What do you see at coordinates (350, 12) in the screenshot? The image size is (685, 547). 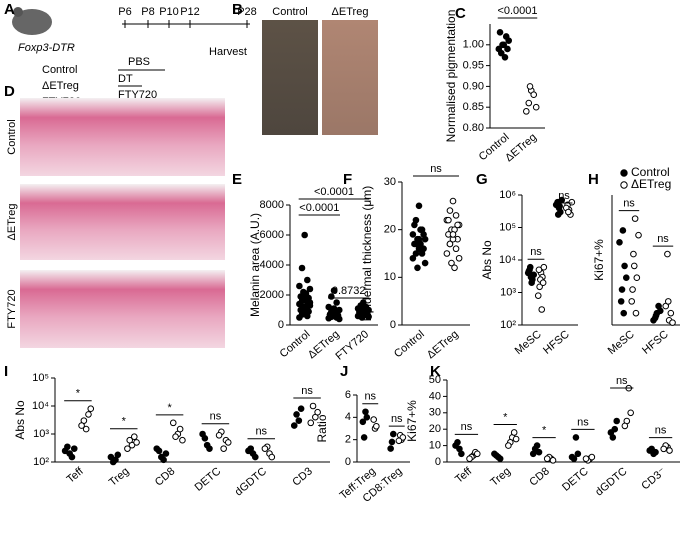 I see `image-label: ΔETreg` at bounding box center [350, 12].